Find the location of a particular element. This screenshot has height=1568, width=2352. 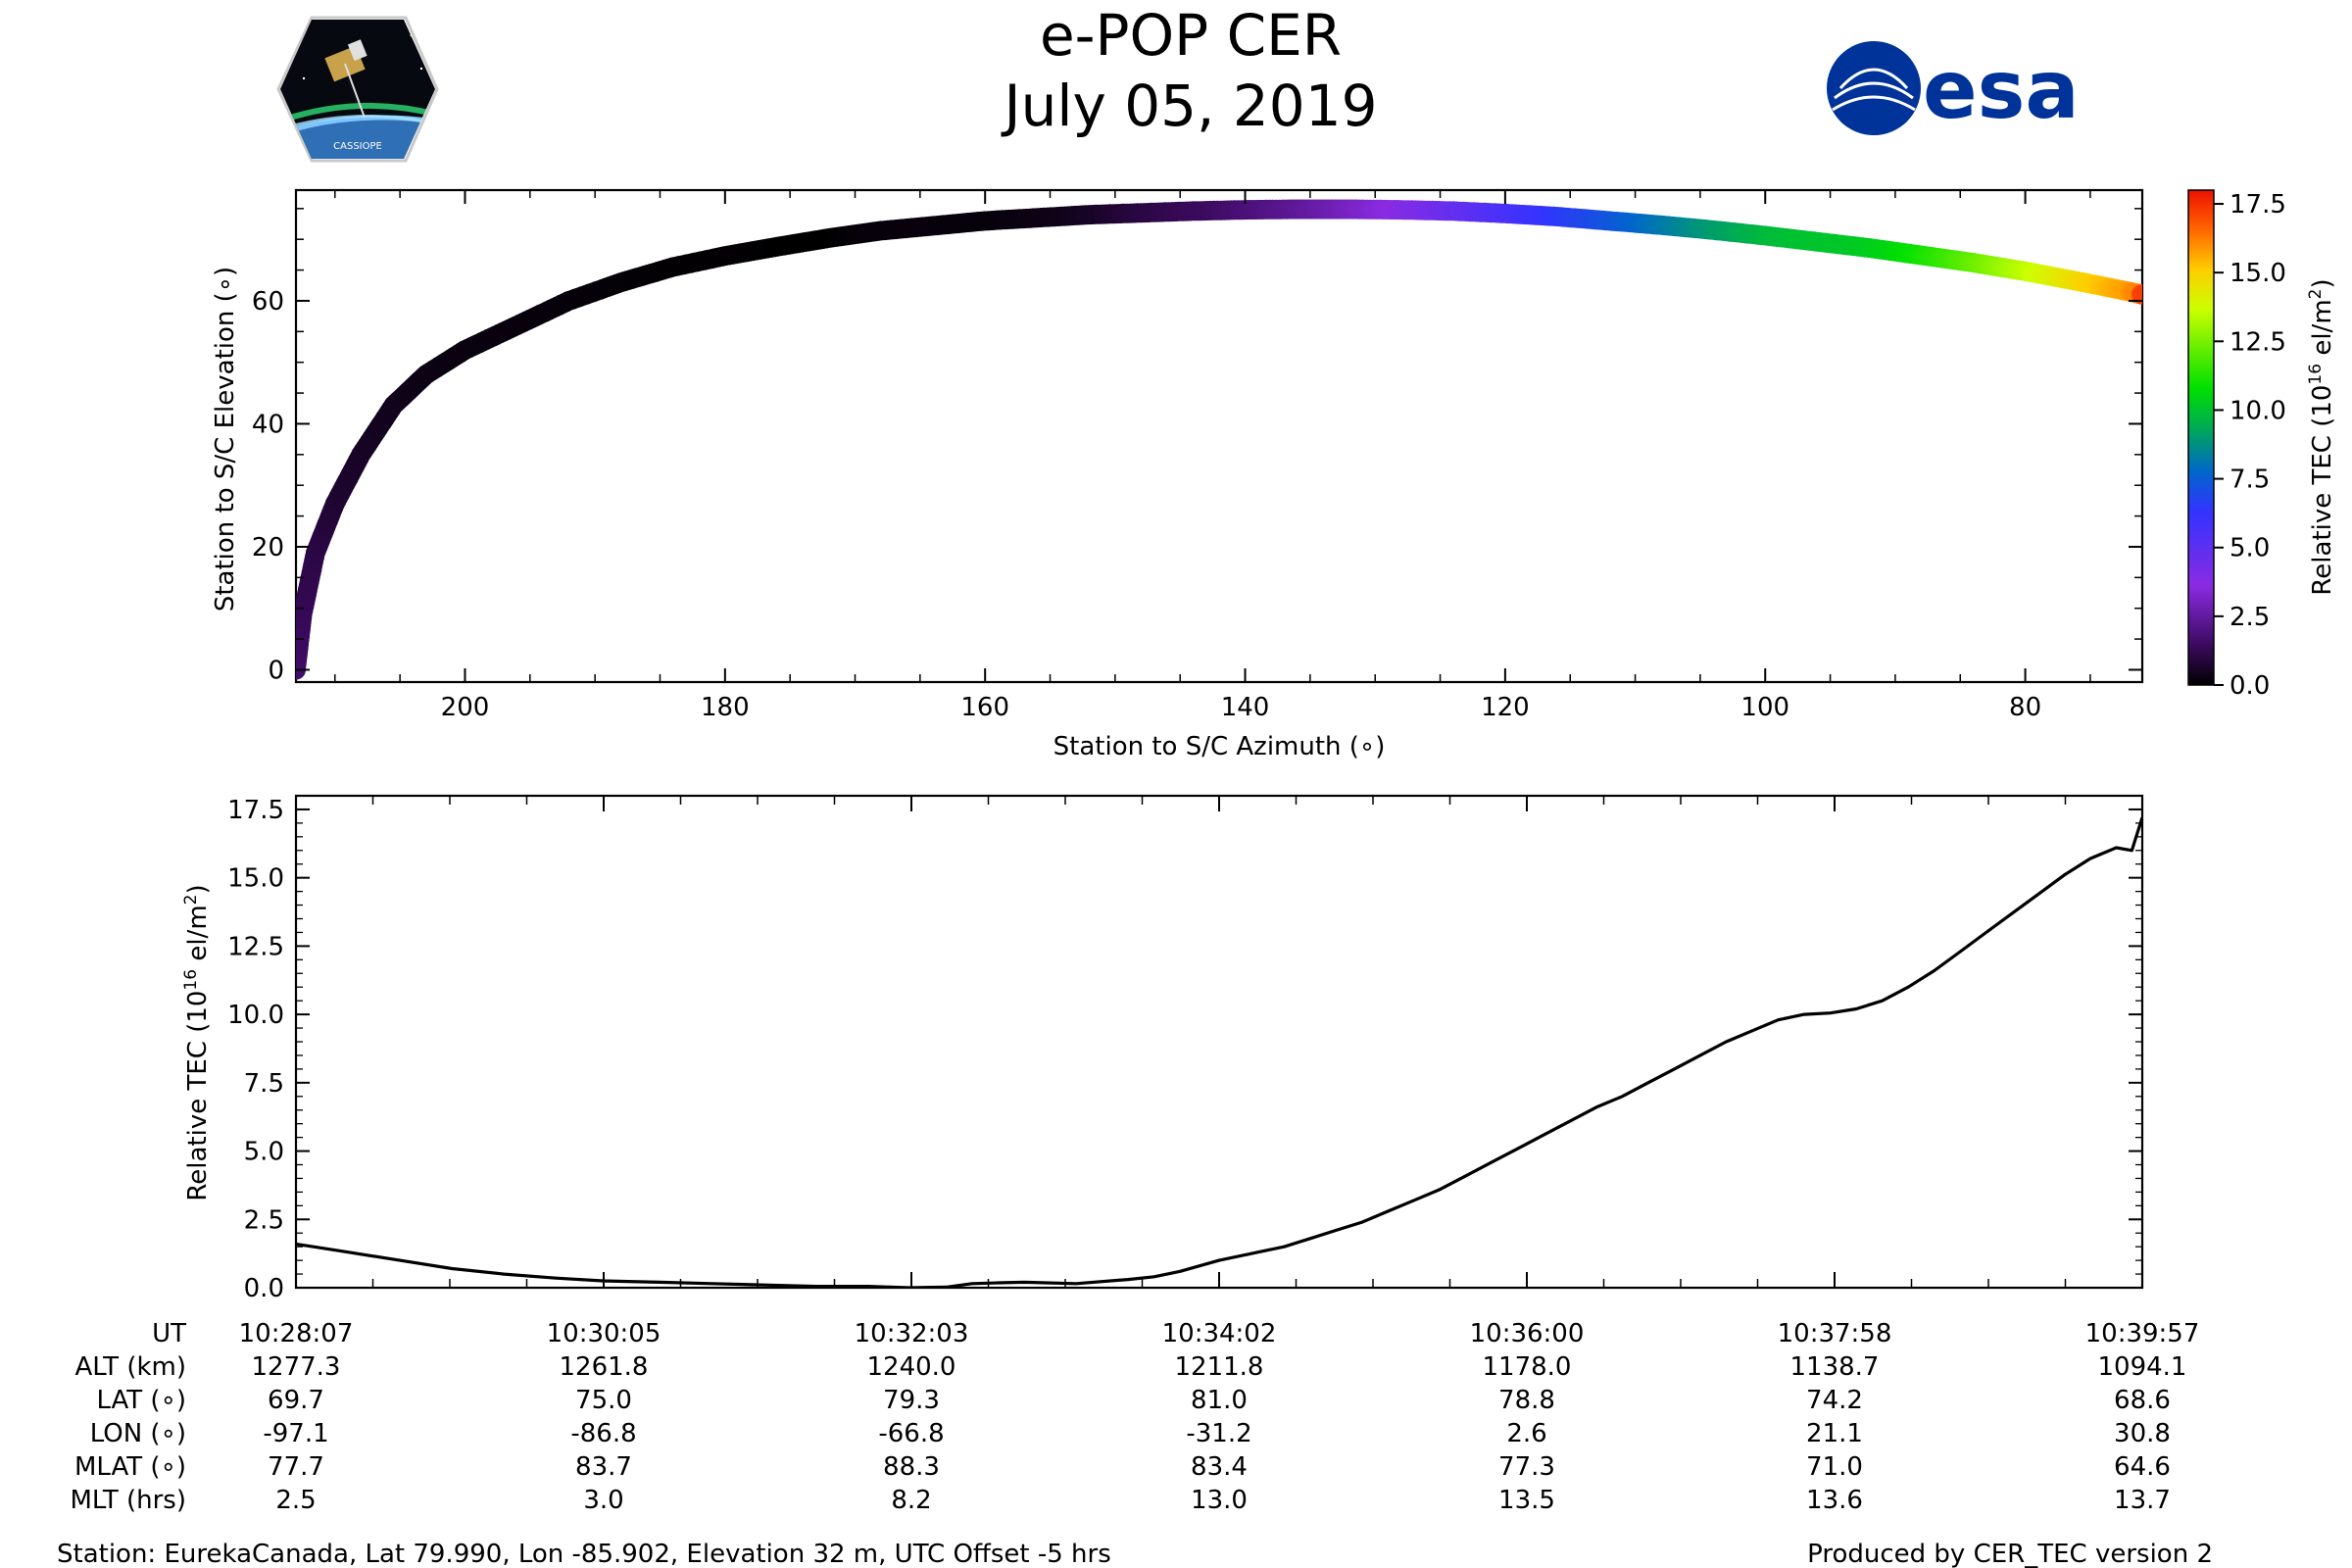

ephemeris-cell: 8.2 is located at coordinates (911, 1500).